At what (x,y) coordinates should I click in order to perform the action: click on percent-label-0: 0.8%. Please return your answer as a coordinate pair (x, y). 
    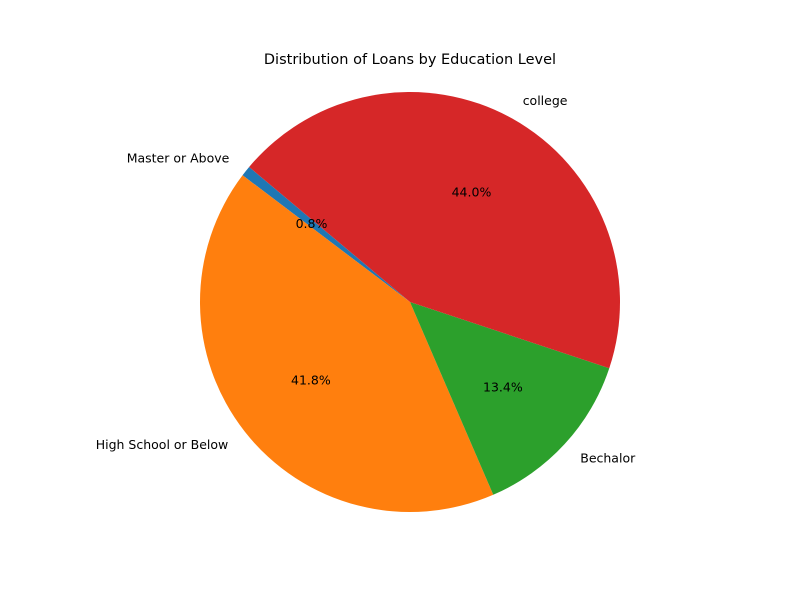
    Looking at the image, I should click on (312, 223).